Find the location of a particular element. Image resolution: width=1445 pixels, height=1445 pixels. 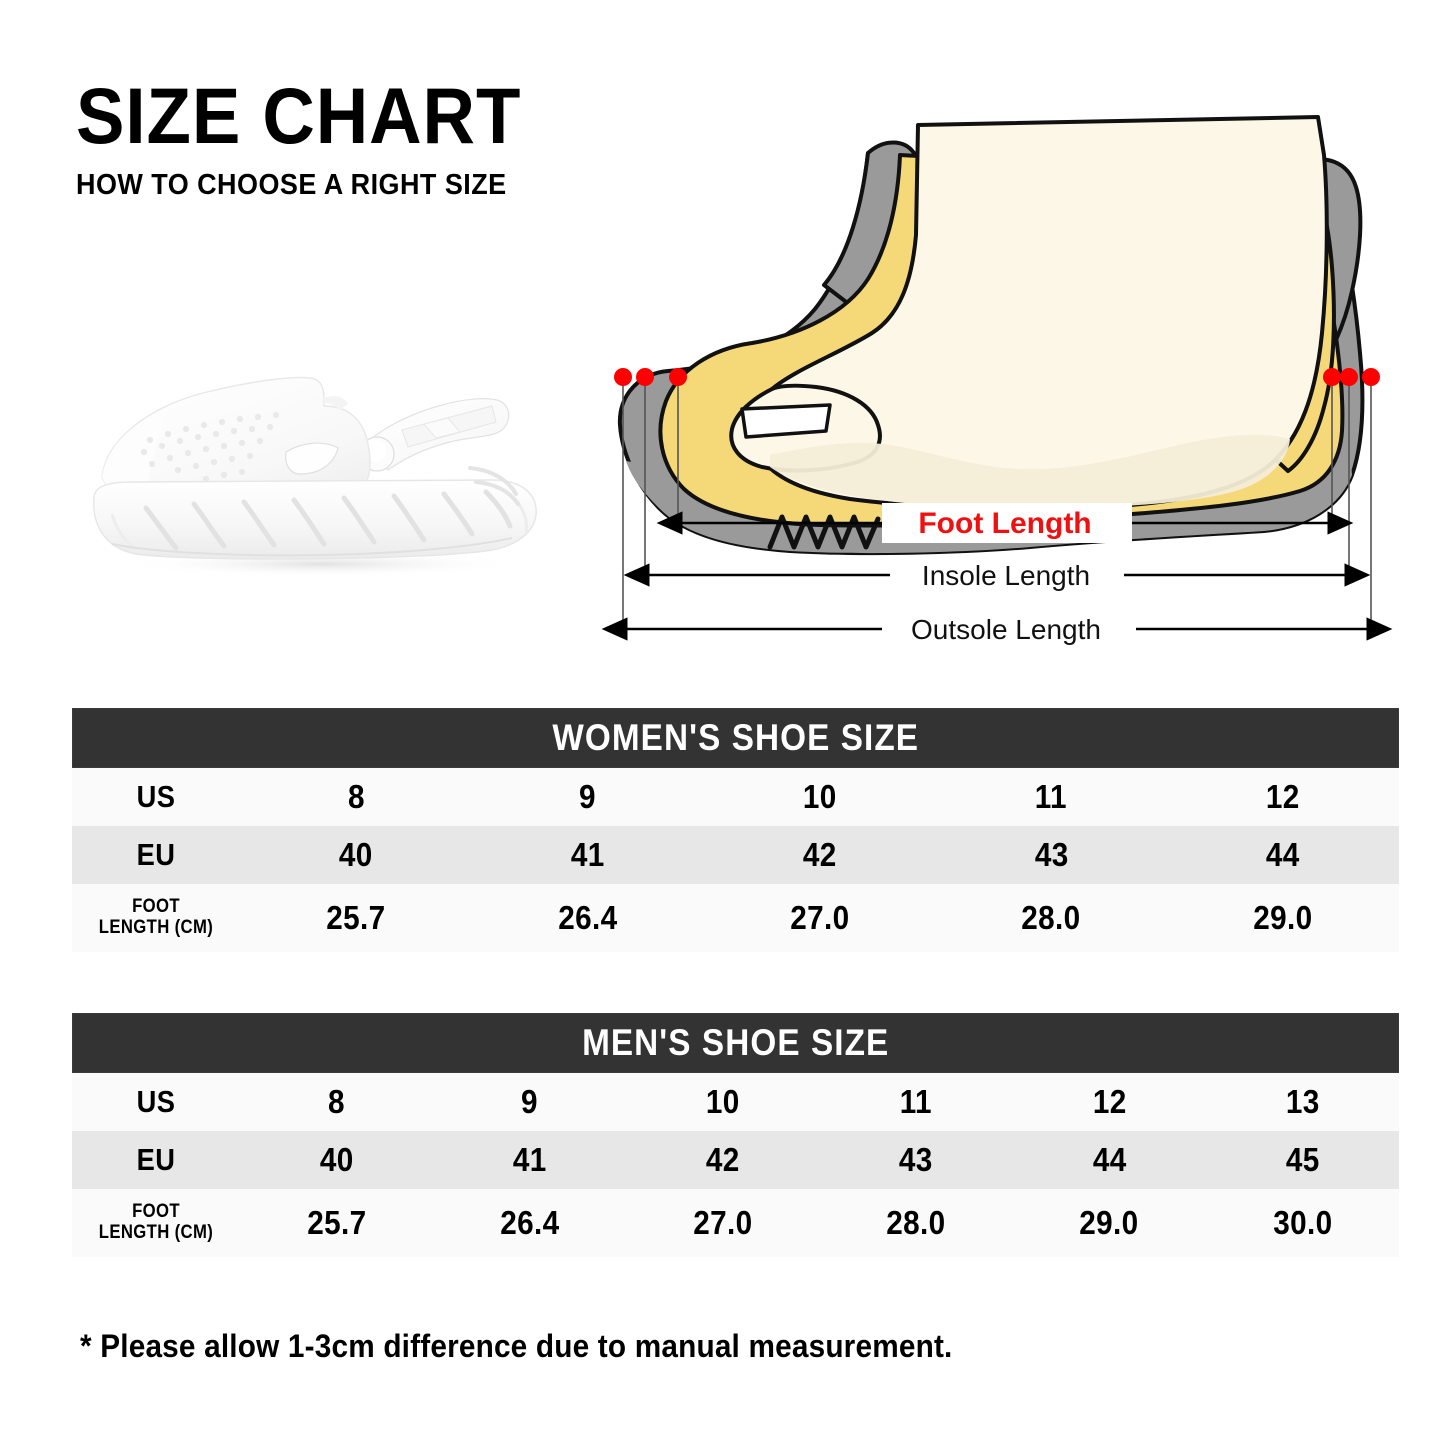

table-row: US 8 9 10 11 12 13 is located at coordinates (735, 1102).